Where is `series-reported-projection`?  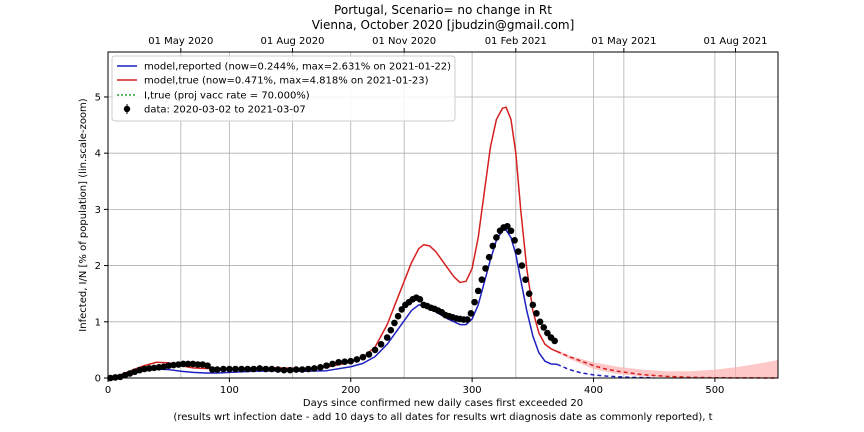 series-reported-projection is located at coordinates (605, 371).